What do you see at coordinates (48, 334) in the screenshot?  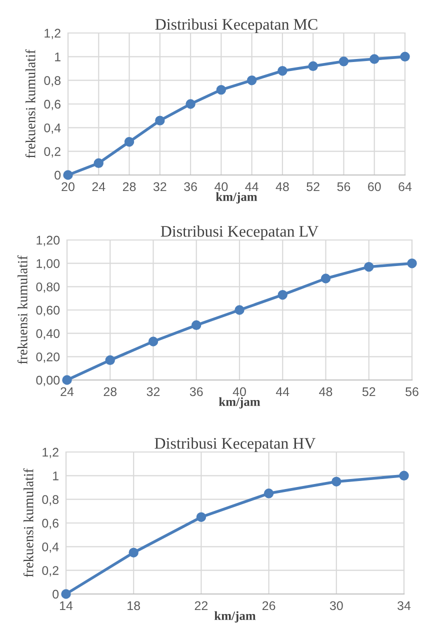 I see `y-tick-label: 0,40` at bounding box center [48, 334].